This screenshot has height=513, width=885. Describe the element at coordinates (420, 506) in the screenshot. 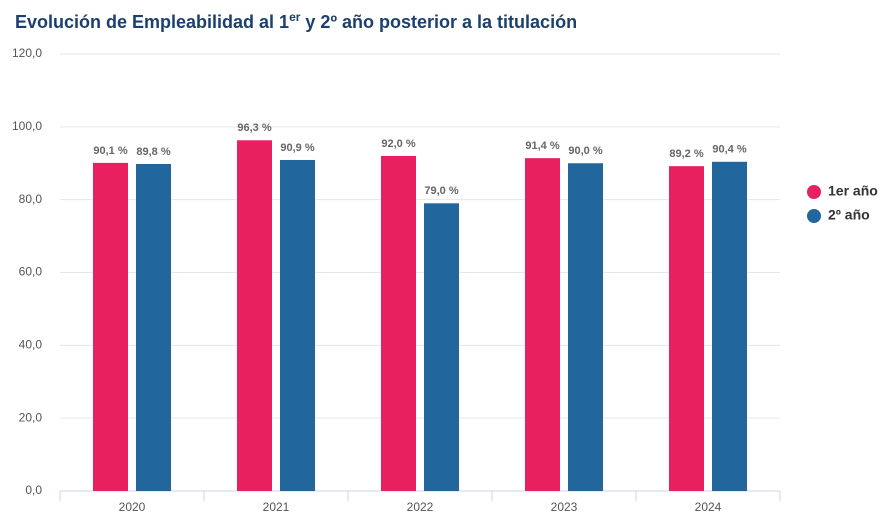

I see `x-tick-label: 2022` at that location.